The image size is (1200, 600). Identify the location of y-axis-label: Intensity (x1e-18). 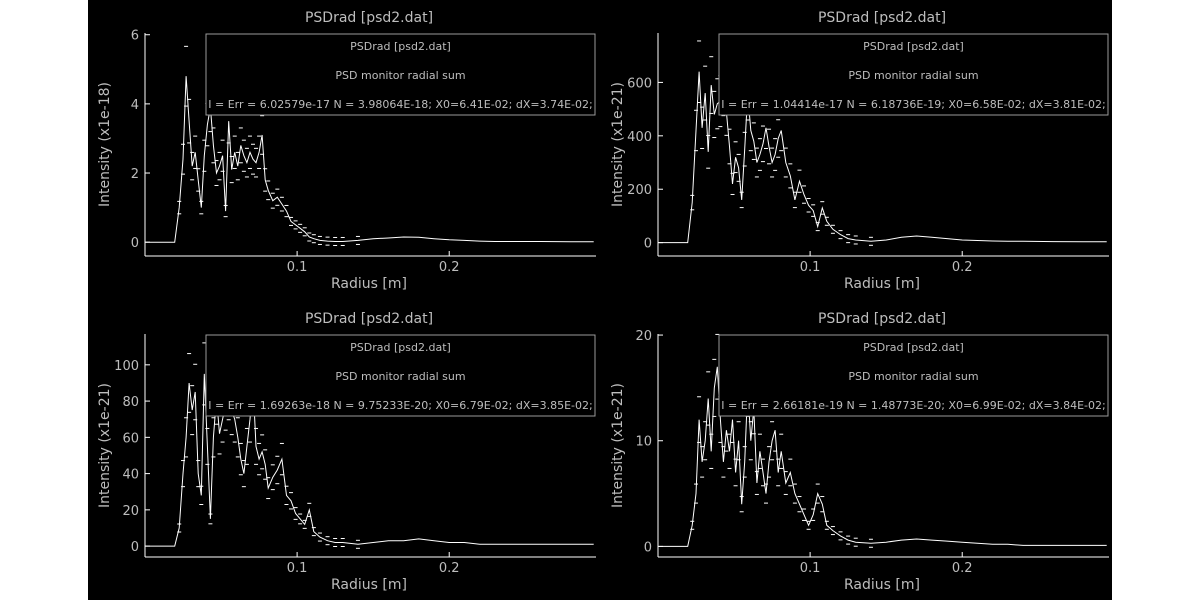
(105, 144).